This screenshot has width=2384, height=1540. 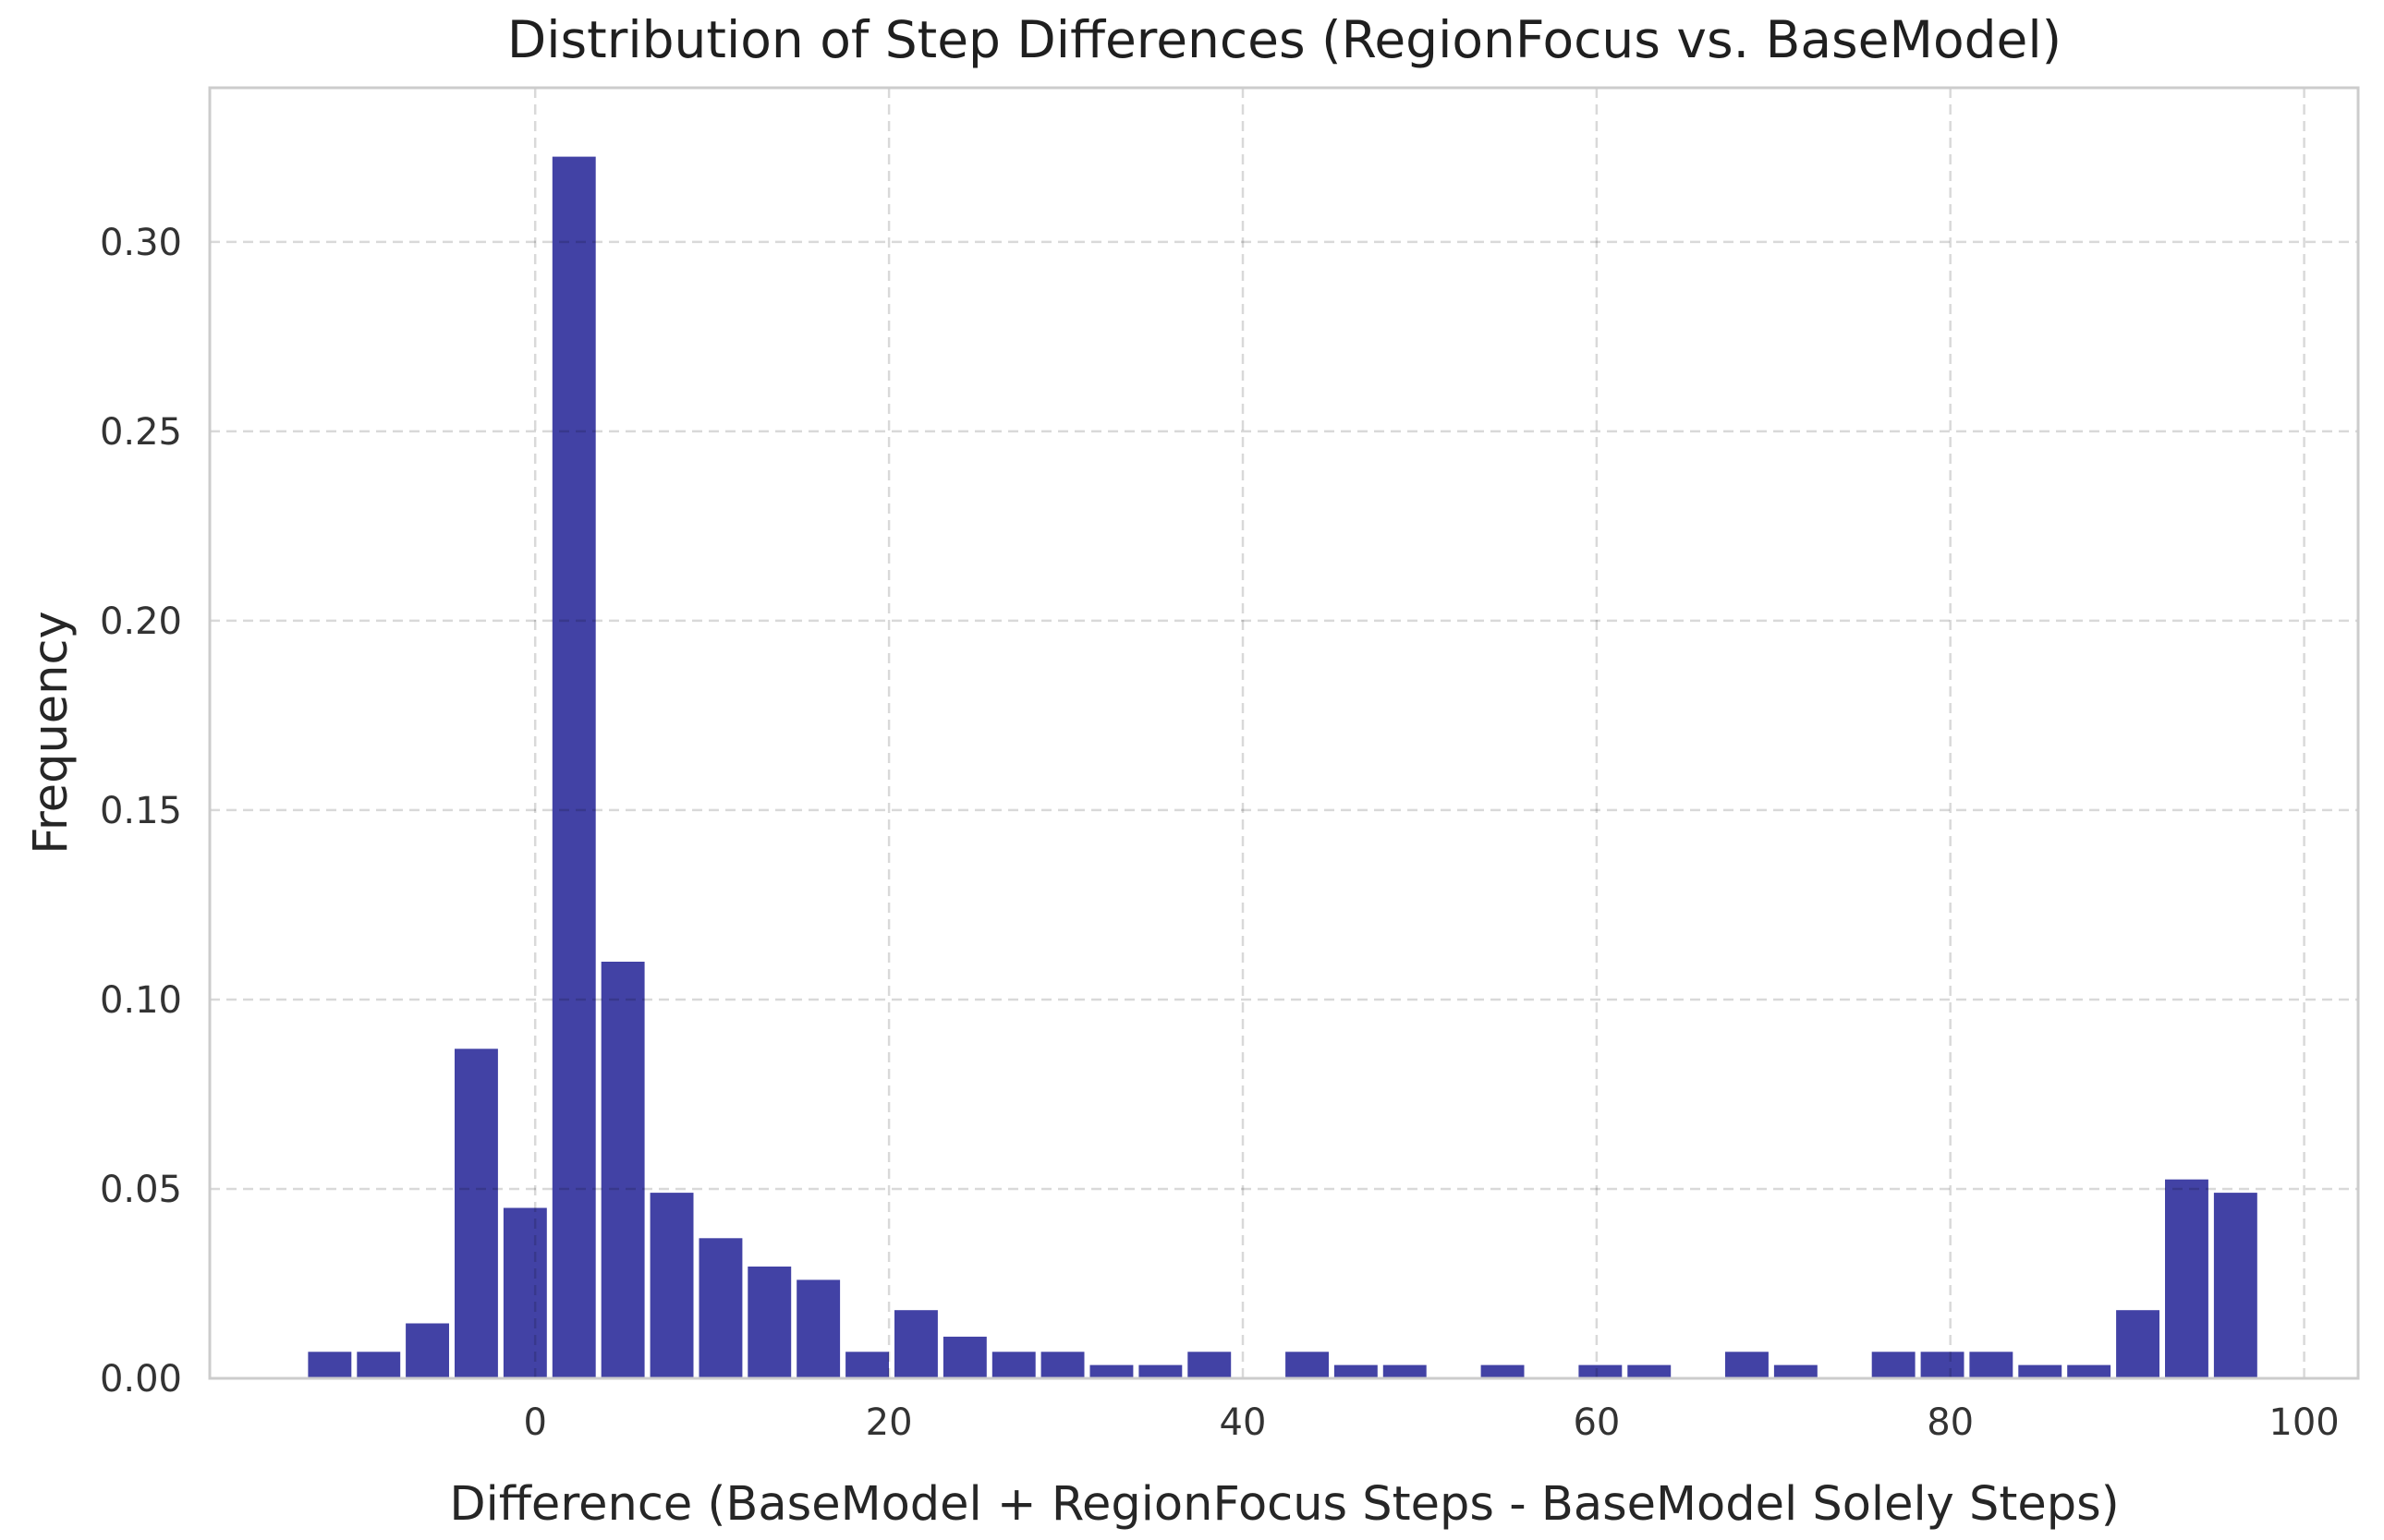 I want to click on x-tick-labels: 0 20 40 60 80 100, so click(x=1431, y=1423).